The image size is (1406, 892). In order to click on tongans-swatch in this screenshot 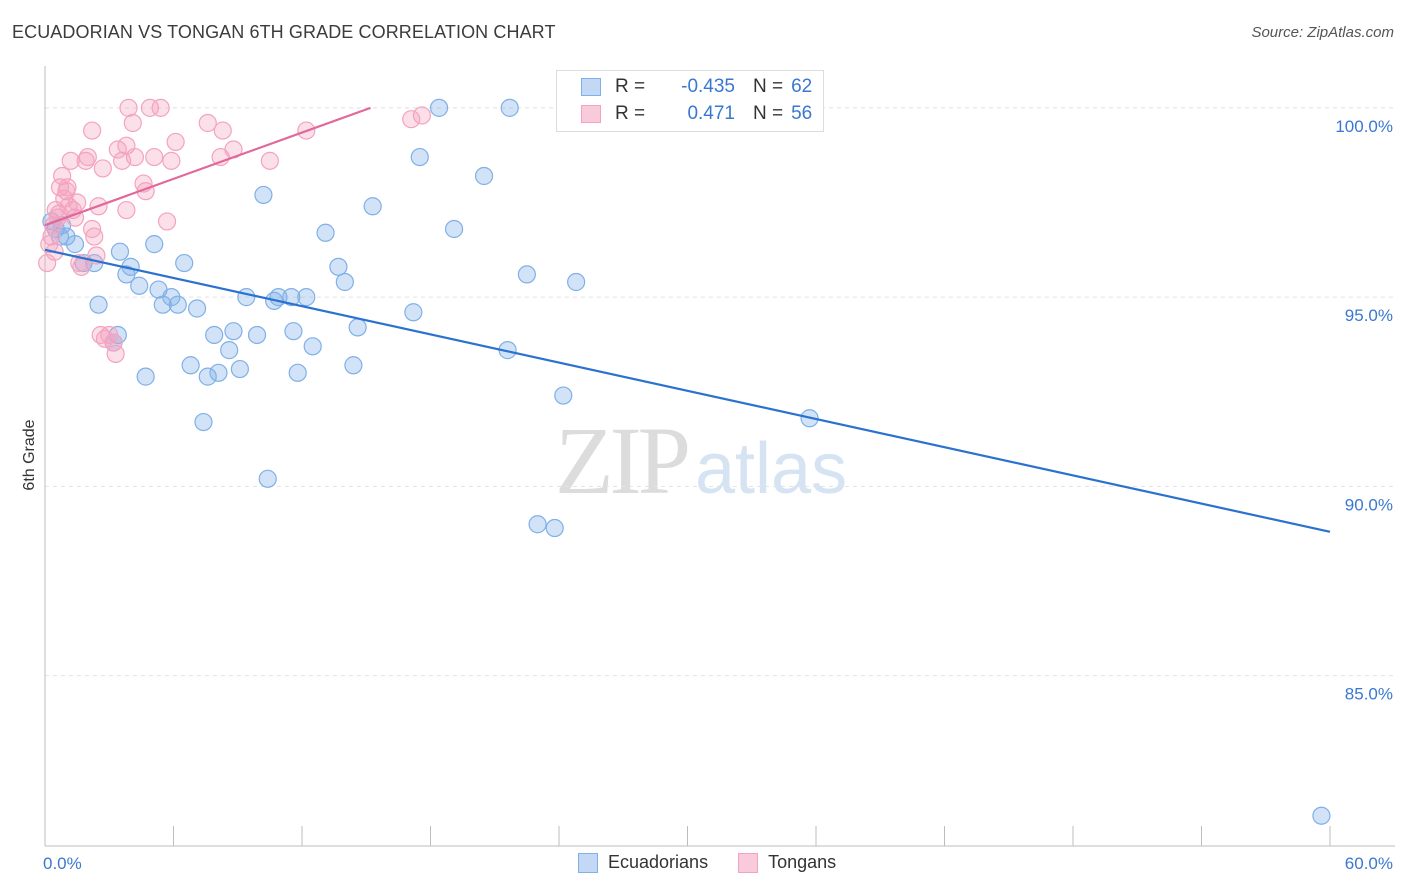, I will do `click(591, 114)`.